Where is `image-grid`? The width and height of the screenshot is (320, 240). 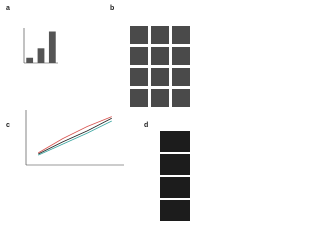
image-grid is located at coordinates (160, 66).